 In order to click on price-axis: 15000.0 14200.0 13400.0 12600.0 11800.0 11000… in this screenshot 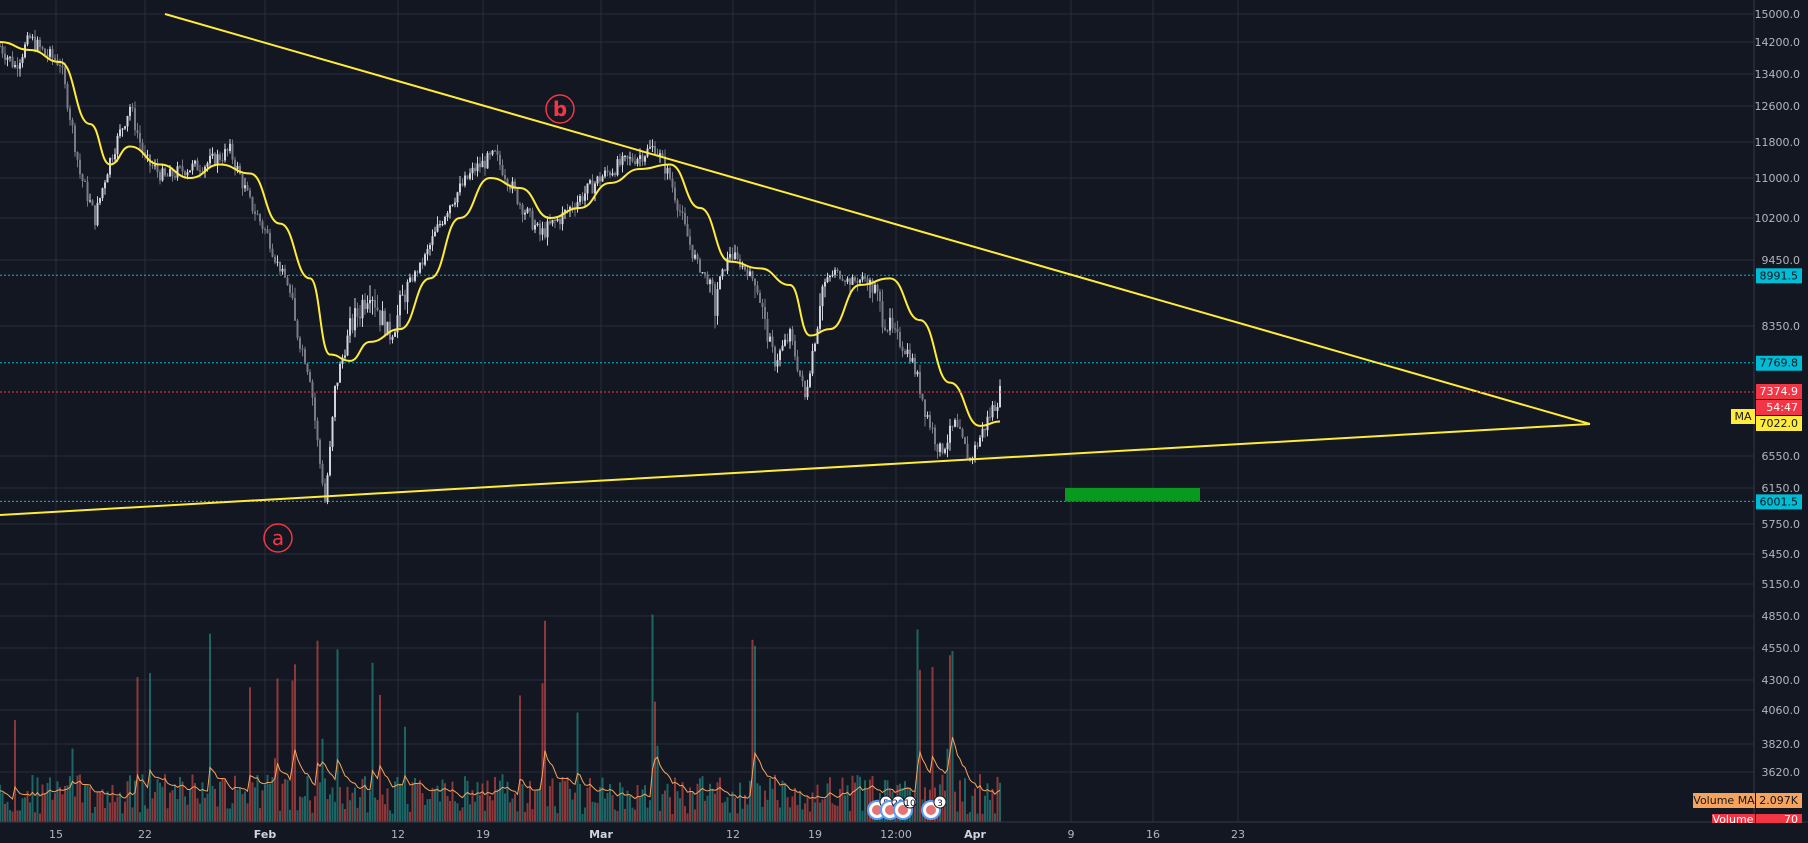, I will do `click(1778, 393)`.